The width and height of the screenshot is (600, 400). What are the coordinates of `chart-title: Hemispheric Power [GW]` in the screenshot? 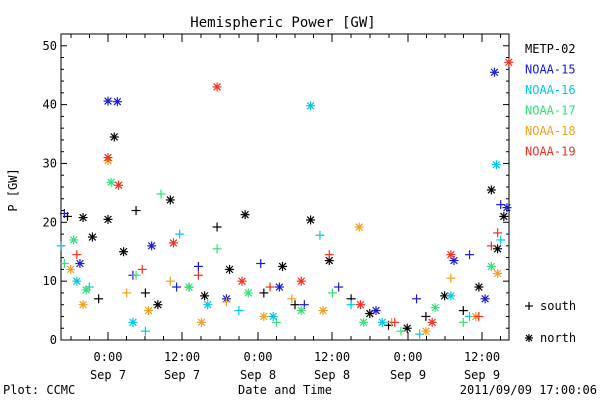 It's located at (282, 23).